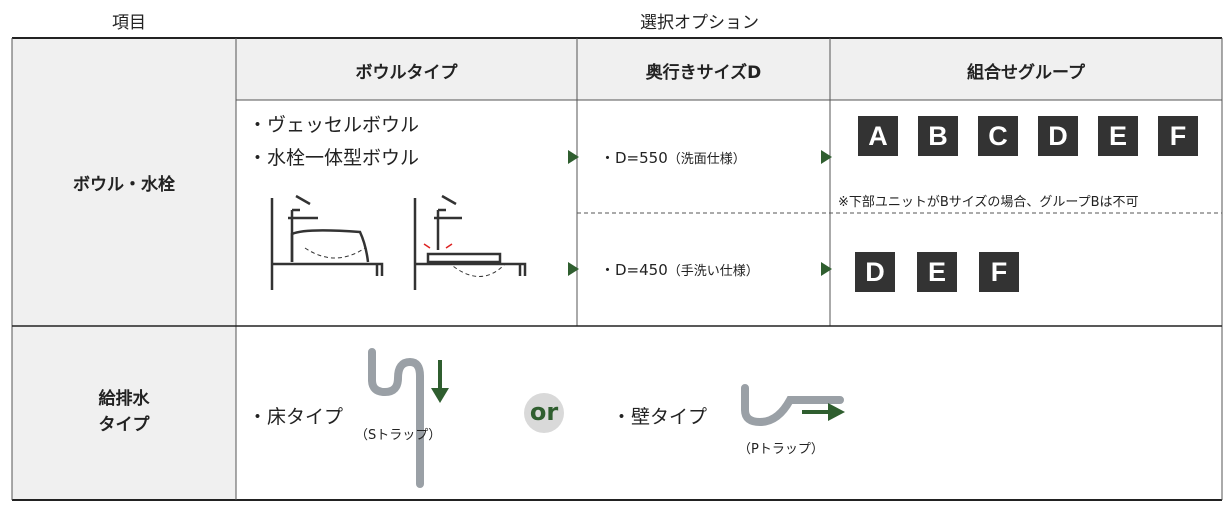 The width and height of the screenshot is (1228, 506). I want to click on row-label-line: 給排水, so click(124, 399).